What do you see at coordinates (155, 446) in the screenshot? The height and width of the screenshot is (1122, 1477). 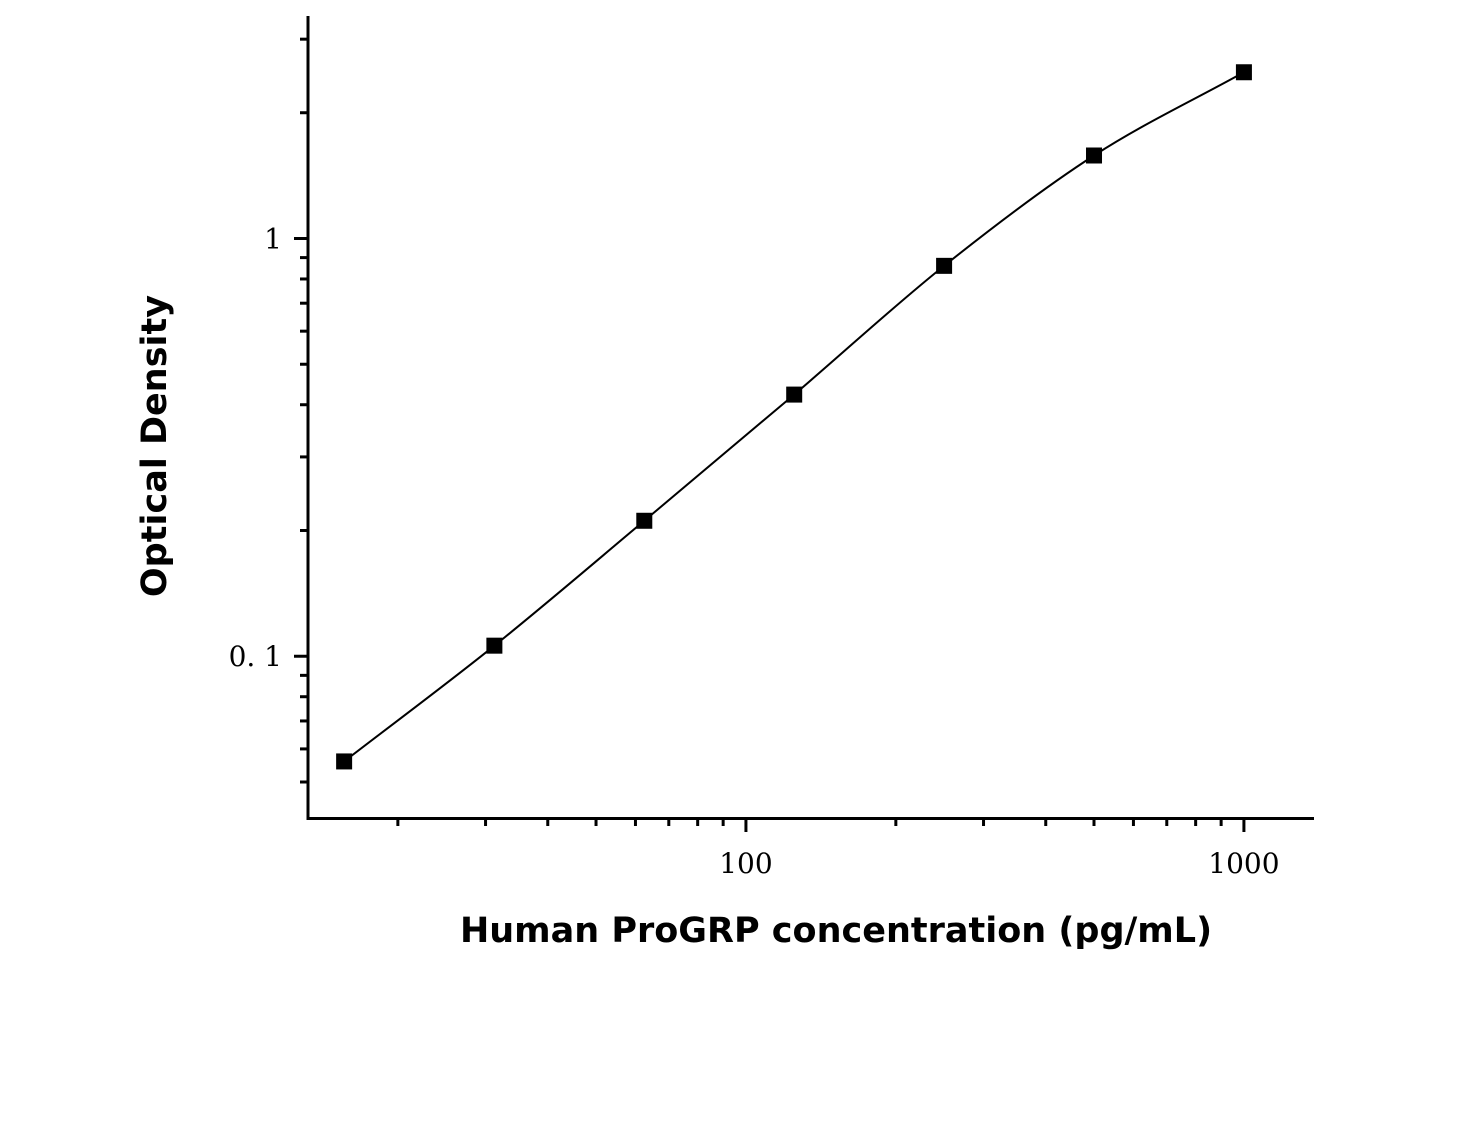 I see `y-axis-title: Optical Density` at bounding box center [155, 446].